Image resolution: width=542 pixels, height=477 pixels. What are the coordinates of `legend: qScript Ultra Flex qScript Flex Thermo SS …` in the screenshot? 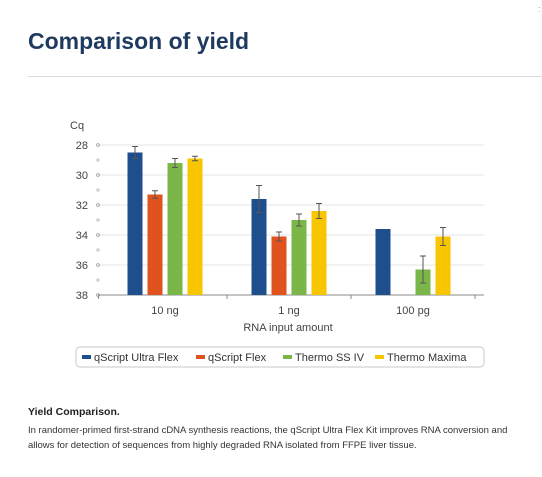 It's located at (280, 357).